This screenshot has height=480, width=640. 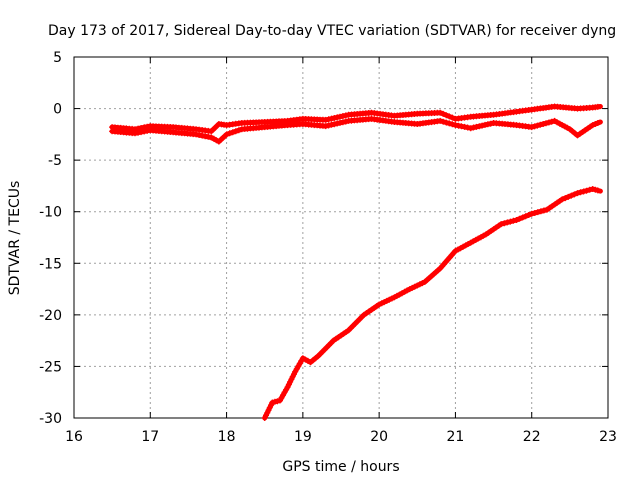 I want to click on y-tick-label: -30, so click(x=50, y=419).